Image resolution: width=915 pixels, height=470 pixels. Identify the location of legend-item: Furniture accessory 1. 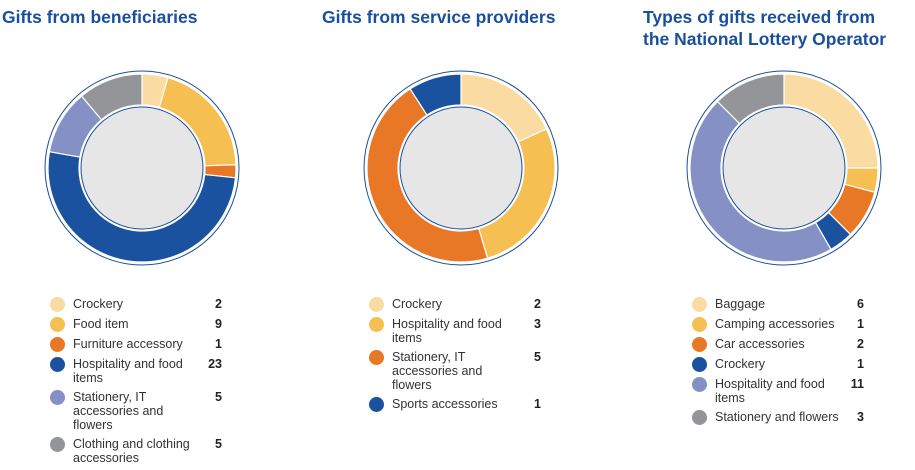
(136, 344).